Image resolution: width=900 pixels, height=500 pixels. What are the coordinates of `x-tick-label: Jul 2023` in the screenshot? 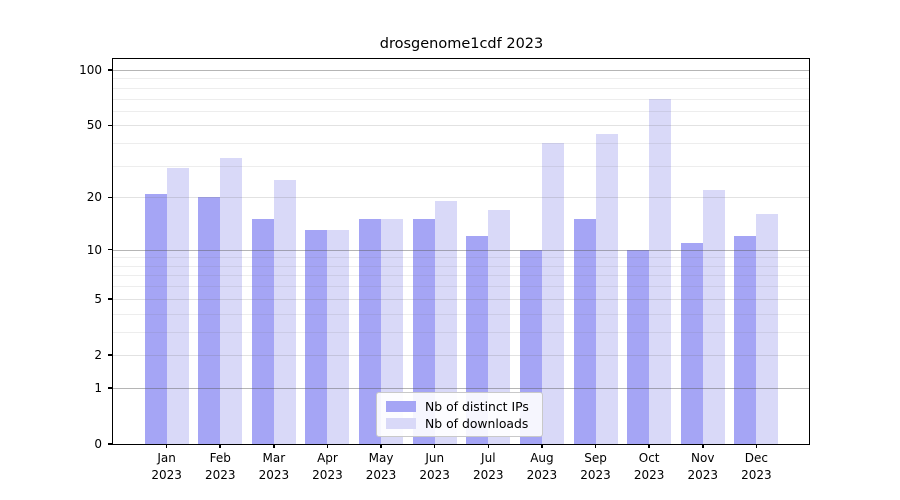 It's located at (488, 466).